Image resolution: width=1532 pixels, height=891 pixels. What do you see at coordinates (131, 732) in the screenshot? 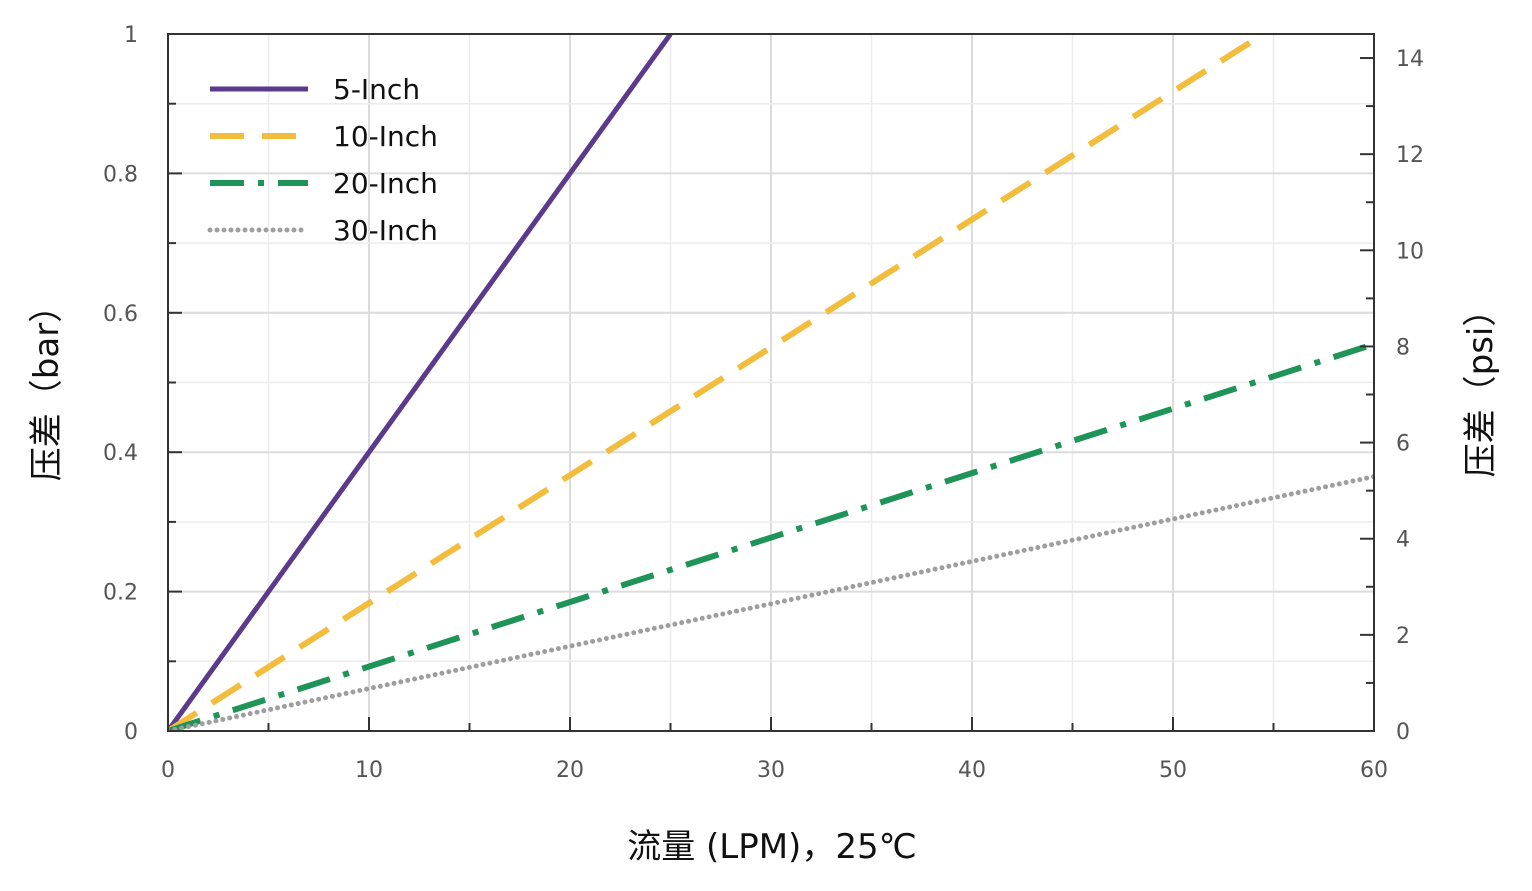
I see `y-left-tick-label: 0` at bounding box center [131, 732].